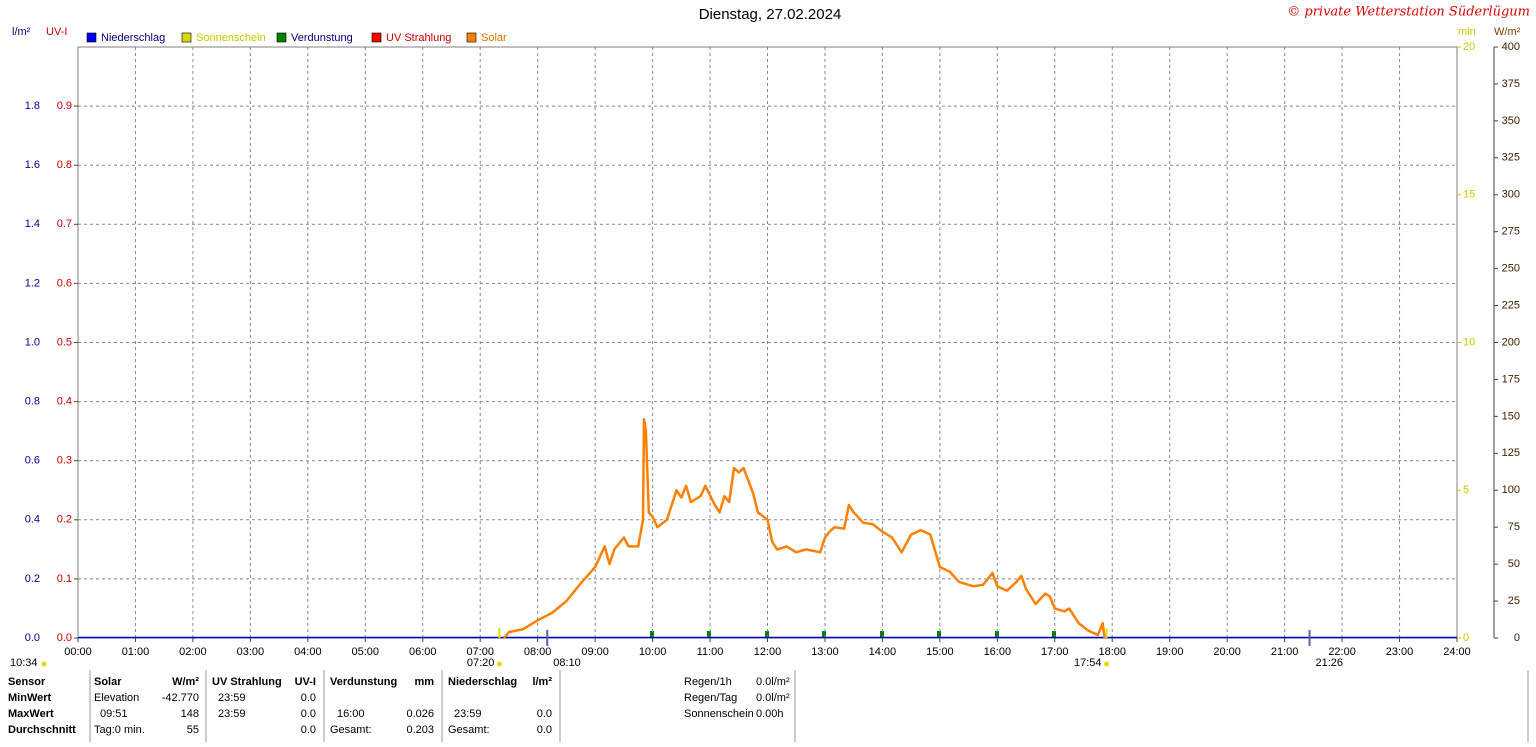 This screenshot has width=1536, height=747. I want to click on x-tick-label: 04:00, so click(308, 652).